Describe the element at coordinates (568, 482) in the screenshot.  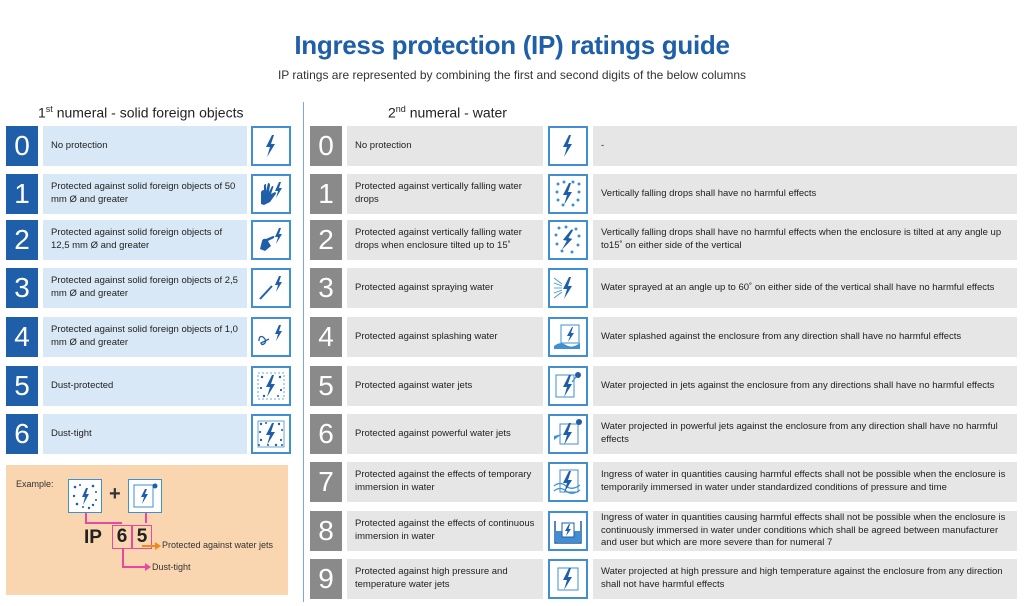
I see `immersion-icon` at that location.